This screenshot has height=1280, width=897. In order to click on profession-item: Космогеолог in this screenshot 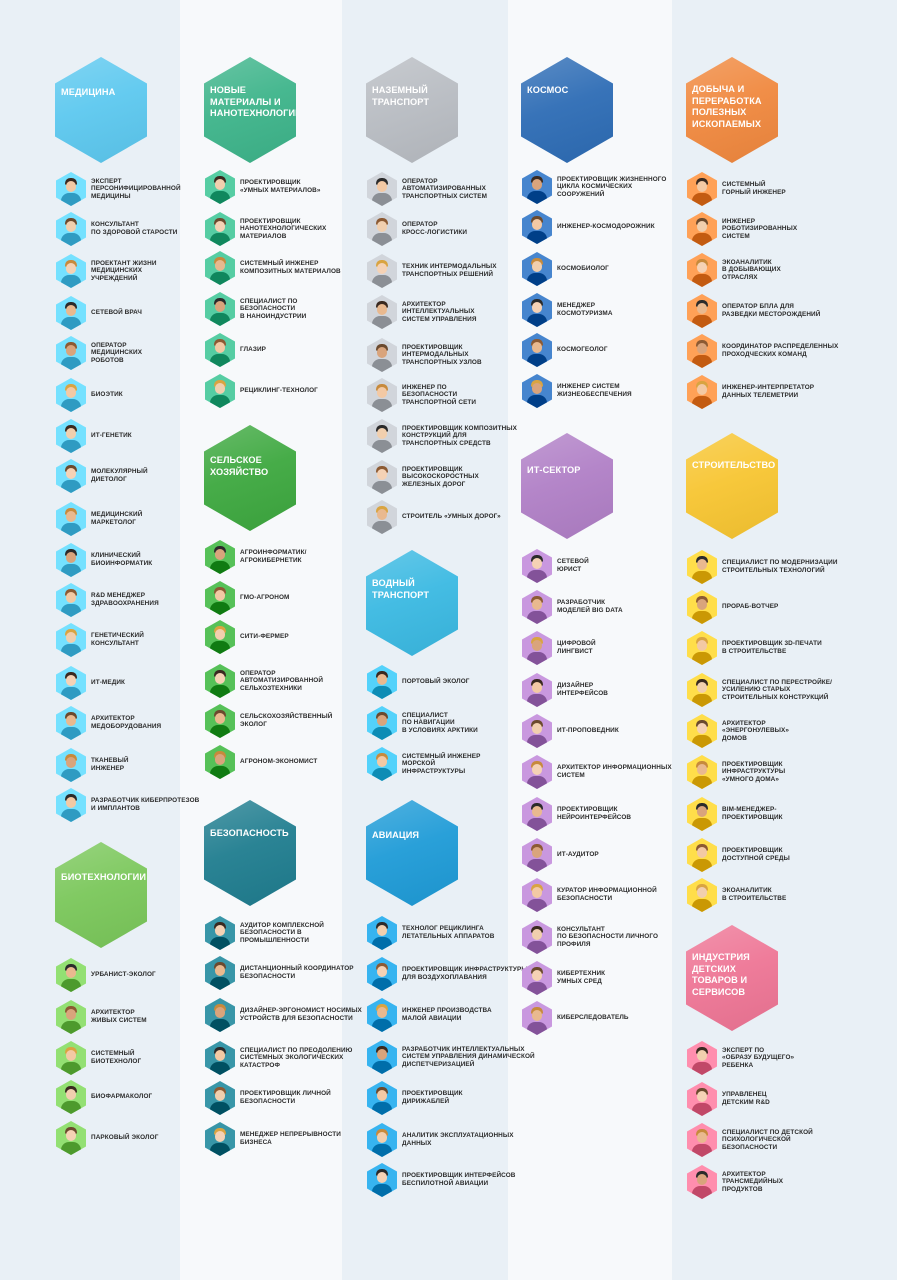, I will do `click(565, 350)`.